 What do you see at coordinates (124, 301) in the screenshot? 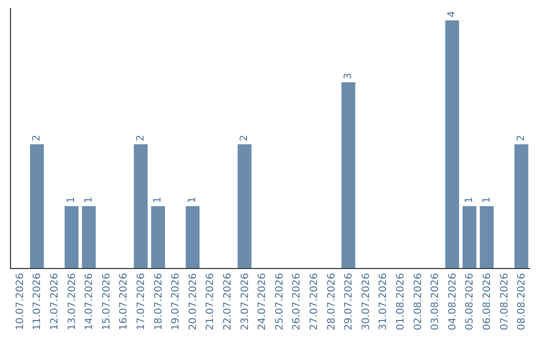
I see `x-tick-label: 16.07.2026` at bounding box center [124, 301].